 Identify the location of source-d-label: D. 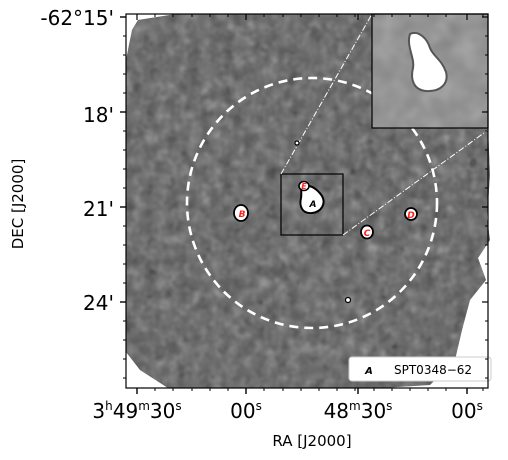
(411, 216).